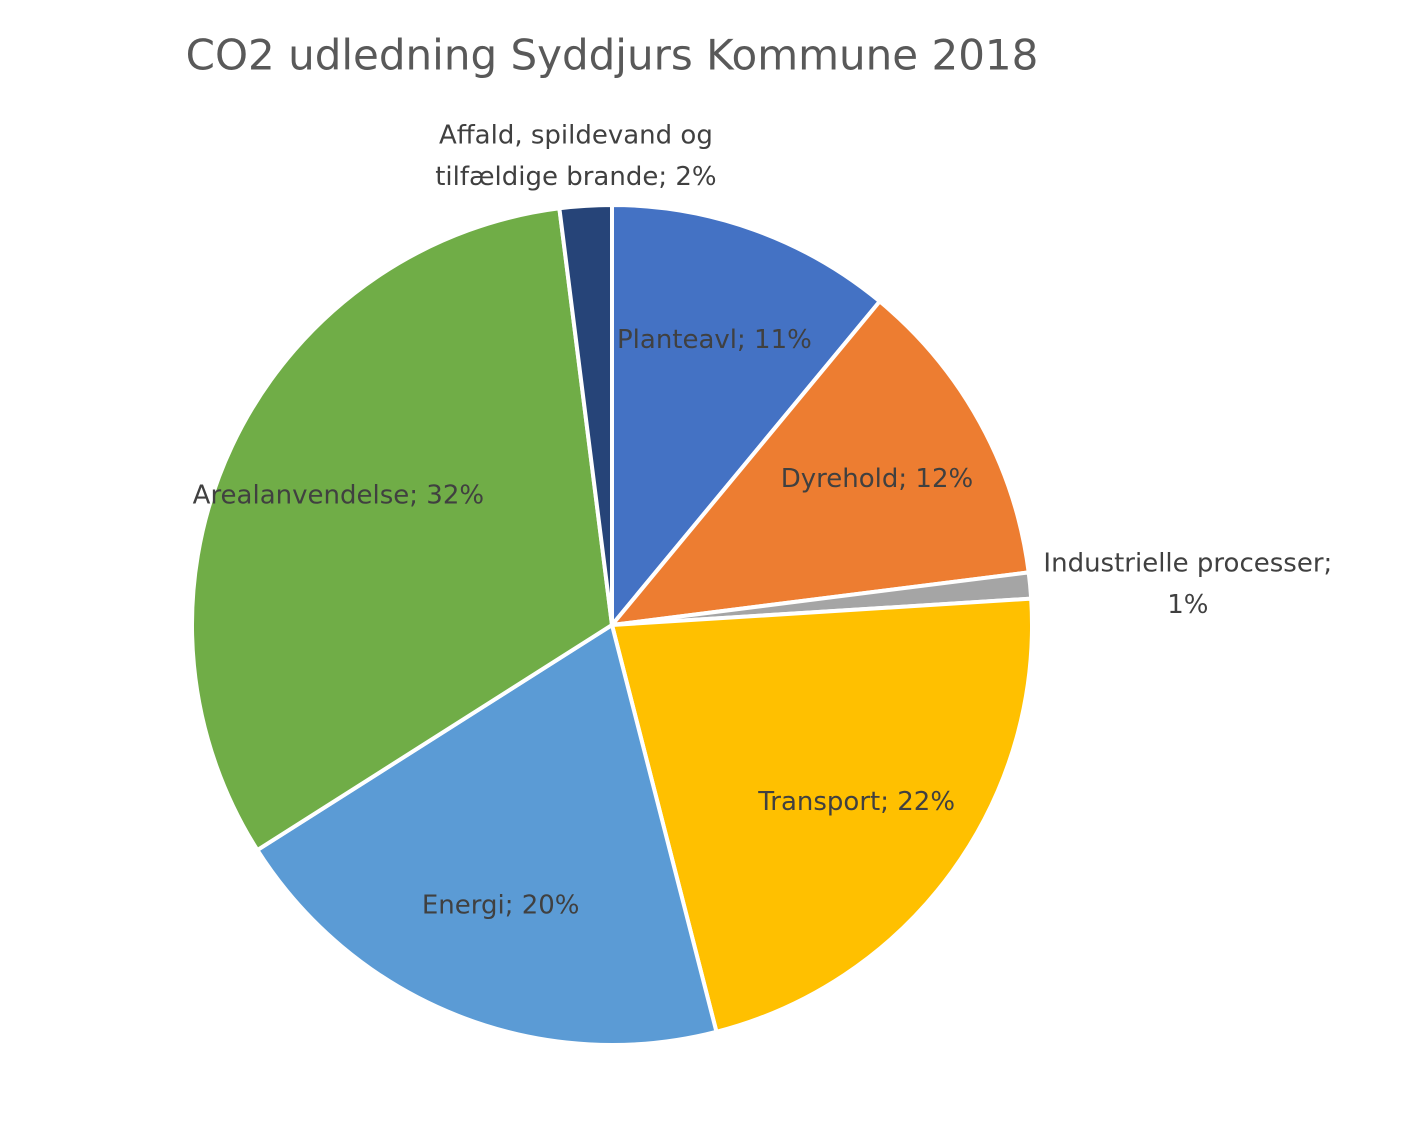 This screenshot has width=1420, height=1133. Describe the element at coordinates (877, 479) in the screenshot. I see `data-label: Dyrehold; 12%` at that location.